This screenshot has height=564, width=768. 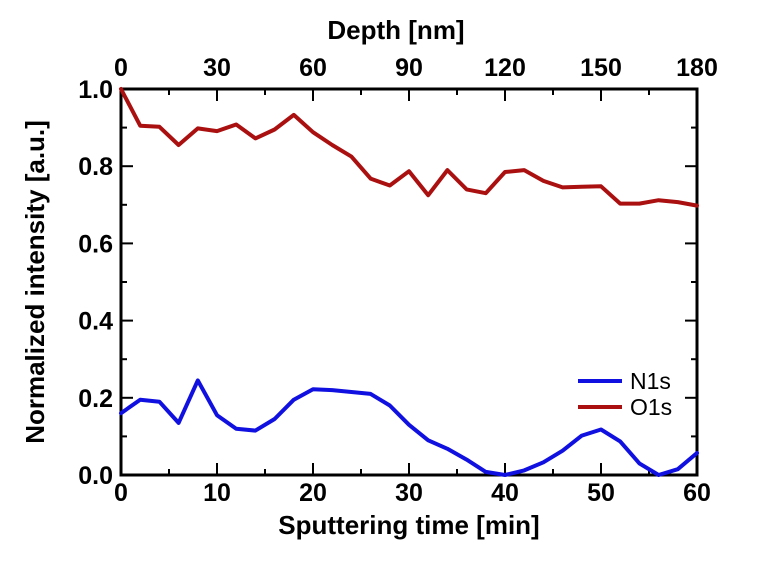 I want to click on top-tick-label: 60, so click(x=313, y=68).